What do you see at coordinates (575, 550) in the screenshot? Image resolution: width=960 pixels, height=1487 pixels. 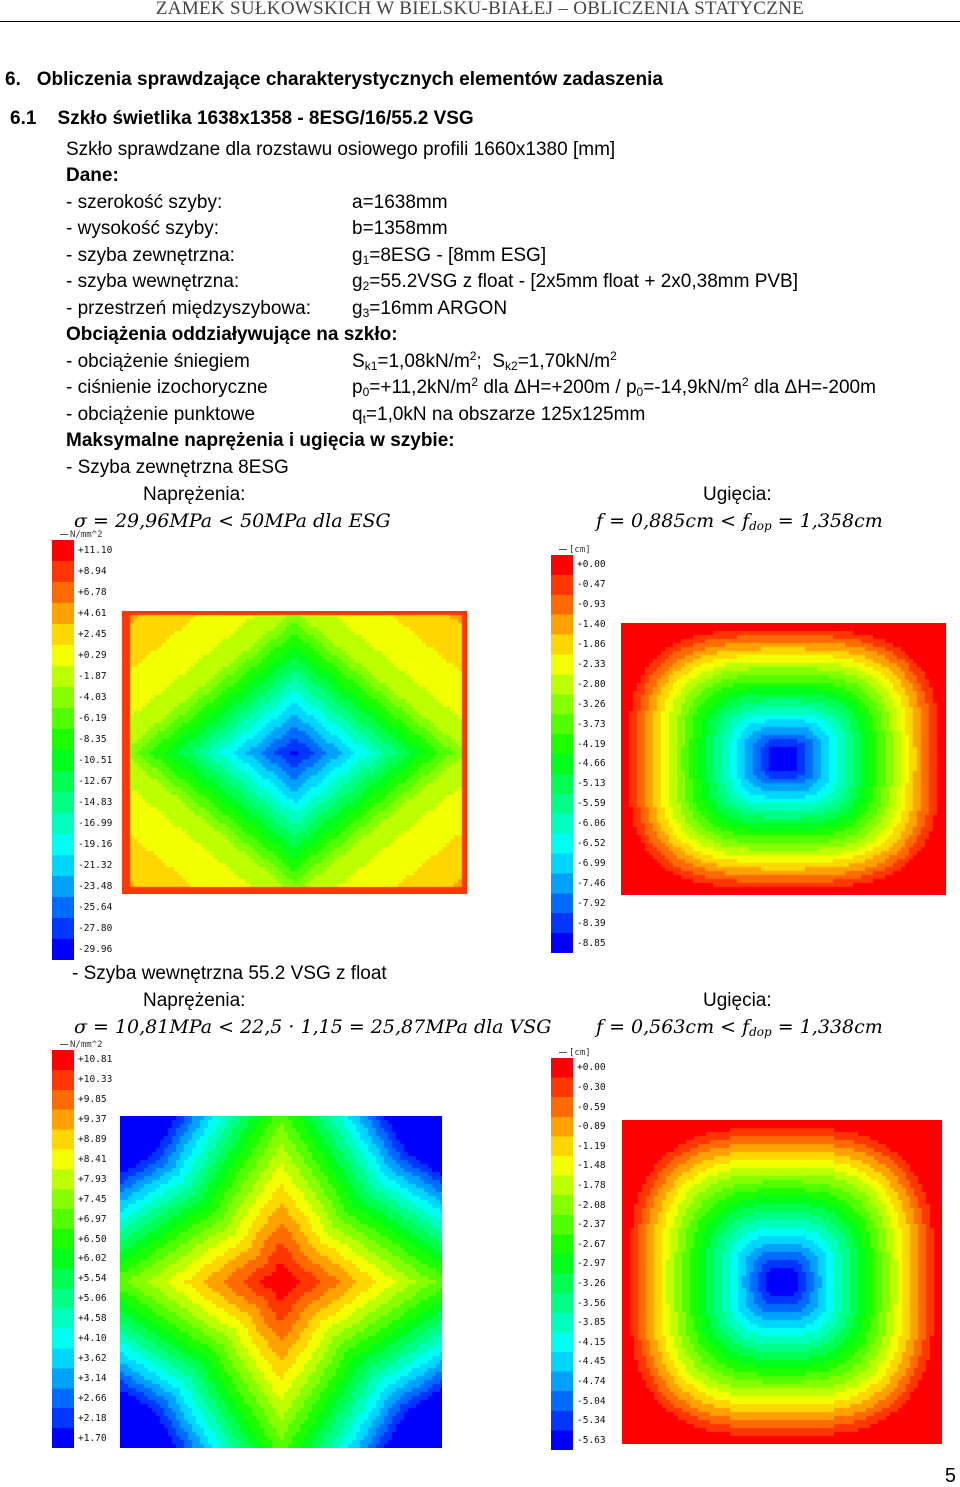 I see `outer-deflection-unit: [cm]` at bounding box center [575, 550].